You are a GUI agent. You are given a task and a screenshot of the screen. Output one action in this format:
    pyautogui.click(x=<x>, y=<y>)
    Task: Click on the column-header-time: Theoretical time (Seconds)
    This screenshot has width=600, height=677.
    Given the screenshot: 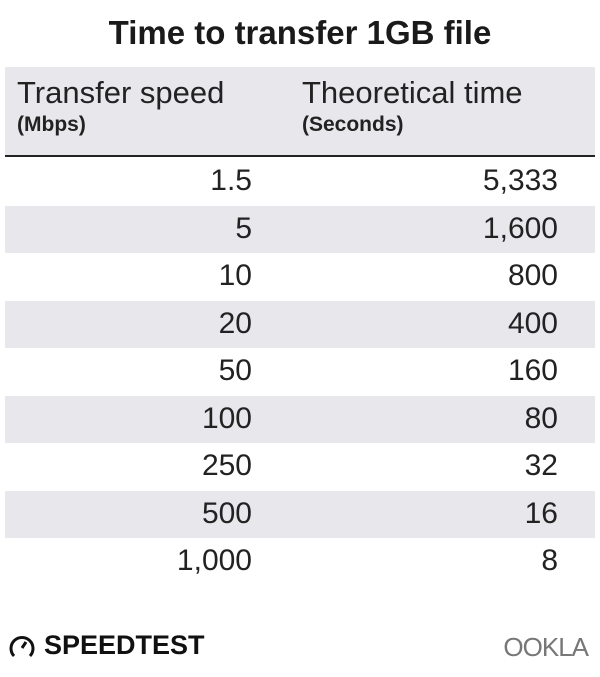 What is the action you would take?
    pyautogui.click(x=412, y=107)
    